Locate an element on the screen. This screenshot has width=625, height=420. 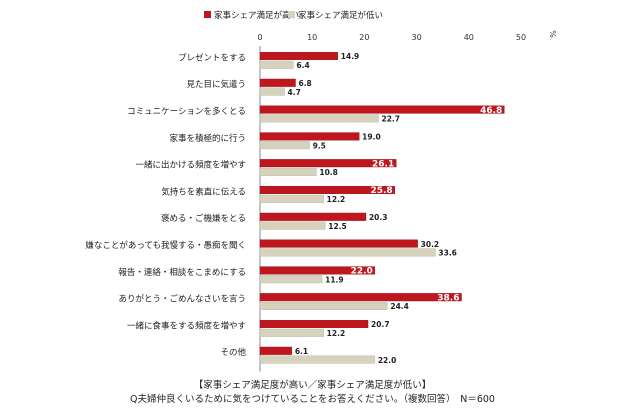
x-tick-label: 30 is located at coordinates (417, 37).